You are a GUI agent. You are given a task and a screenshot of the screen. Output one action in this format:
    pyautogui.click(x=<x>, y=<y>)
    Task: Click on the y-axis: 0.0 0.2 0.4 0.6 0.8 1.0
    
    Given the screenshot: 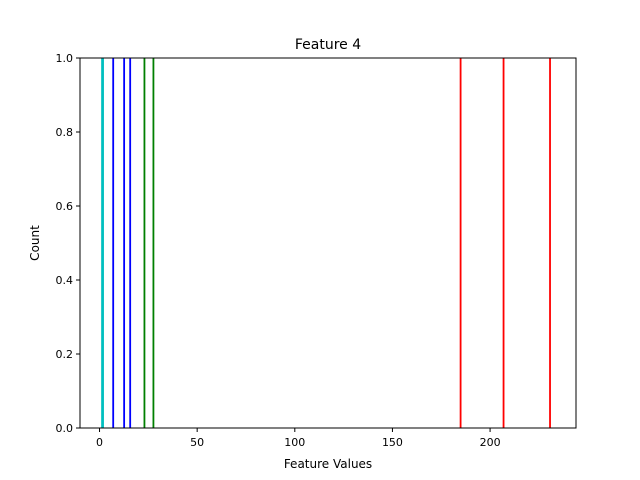 What is the action you would take?
    pyautogui.click(x=68, y=243)
    